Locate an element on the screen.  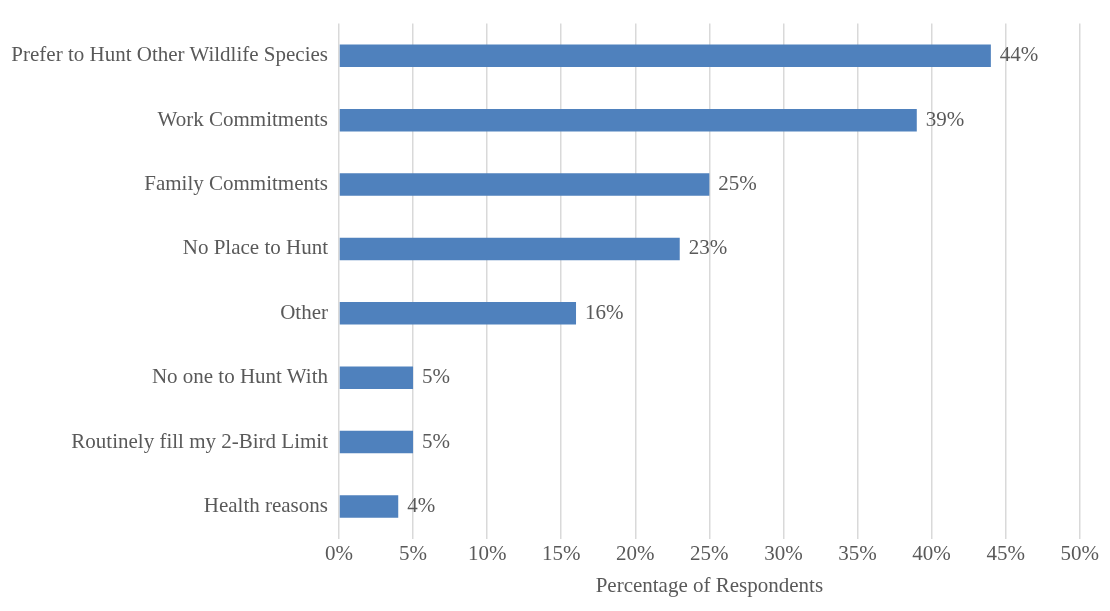
x-tick-label: 5% is located at coordinates (413, 552).